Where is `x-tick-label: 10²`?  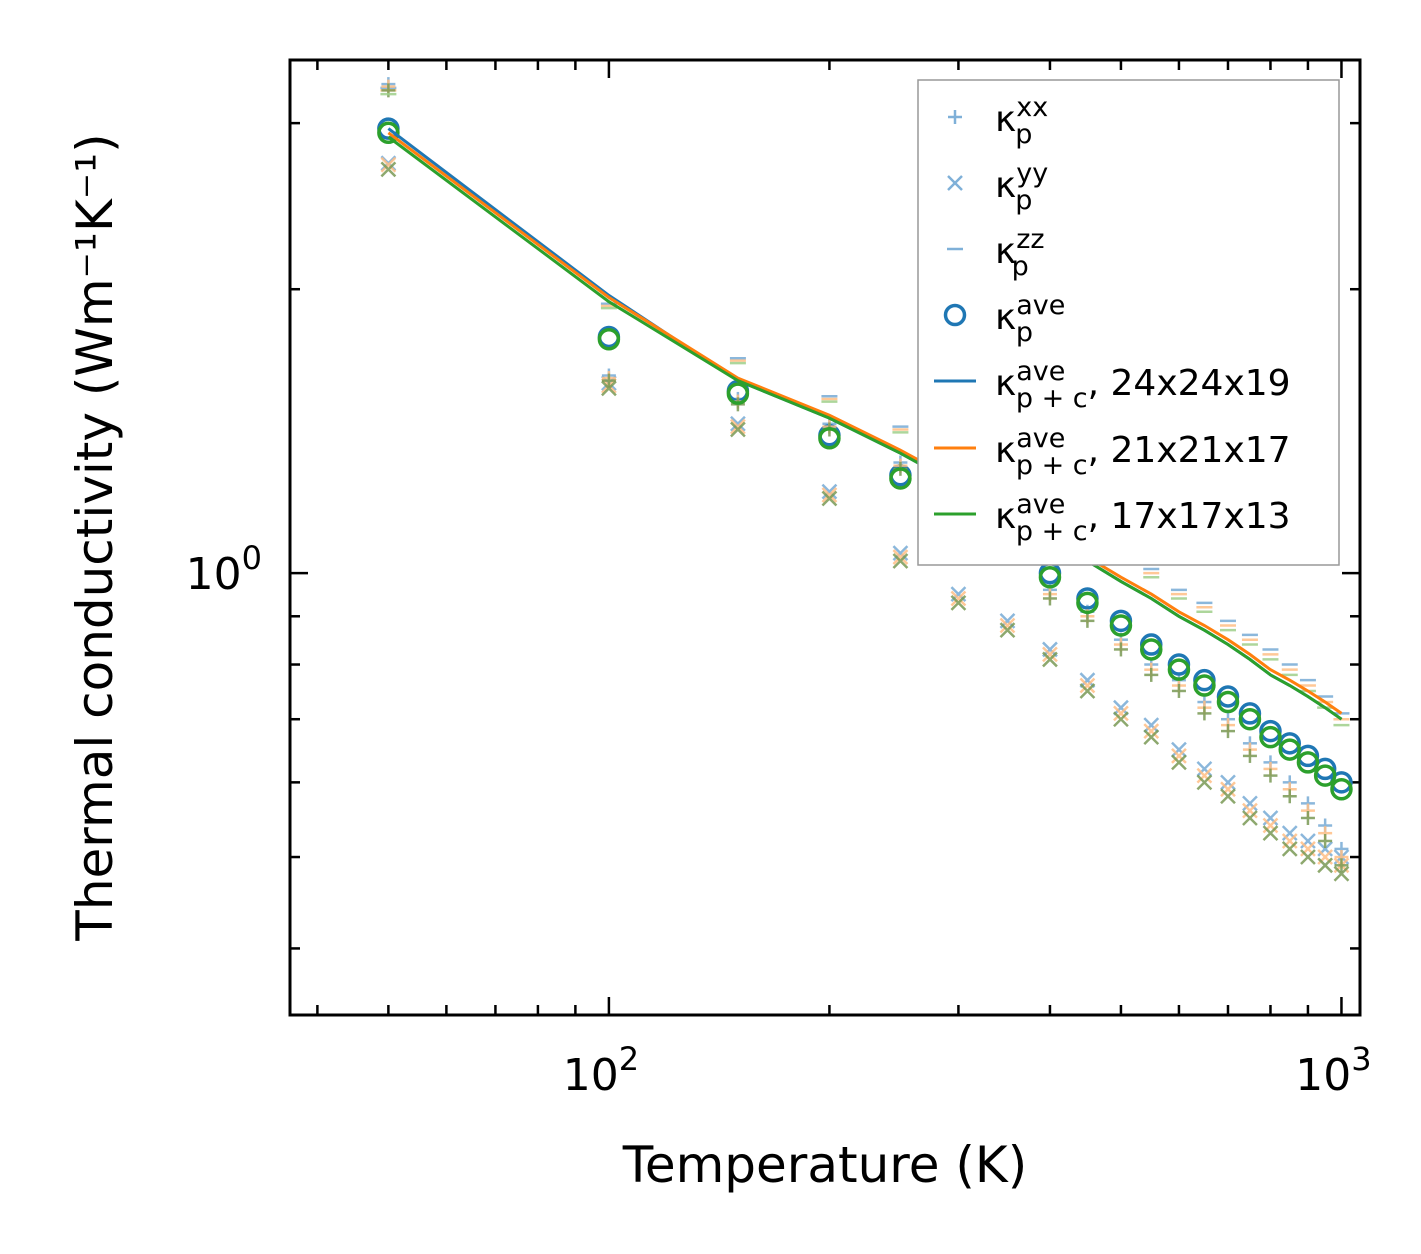 x-tick-label: 10² is located at coordinates (601, 1070).